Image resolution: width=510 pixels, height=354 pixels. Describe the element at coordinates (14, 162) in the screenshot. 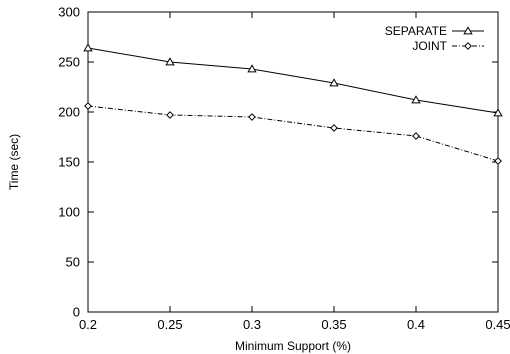

I see `y-axis-label: Time (sec)` at that location.